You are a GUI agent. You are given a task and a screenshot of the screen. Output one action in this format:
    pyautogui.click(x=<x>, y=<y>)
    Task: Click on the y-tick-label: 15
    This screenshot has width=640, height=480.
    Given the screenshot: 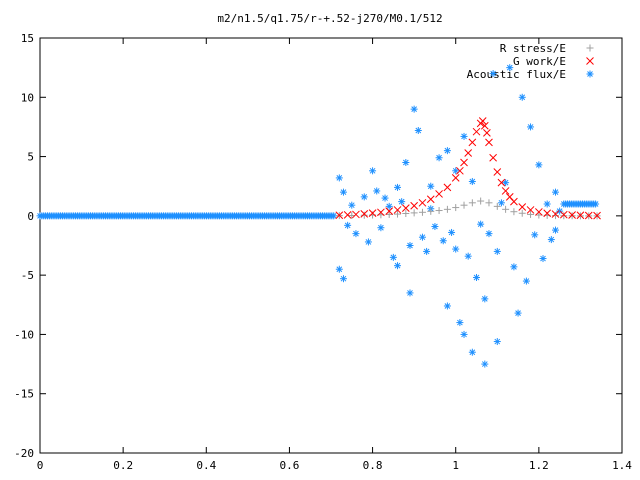 What is the action you would take?
    pyautogui.click(x=27, y=38)
    